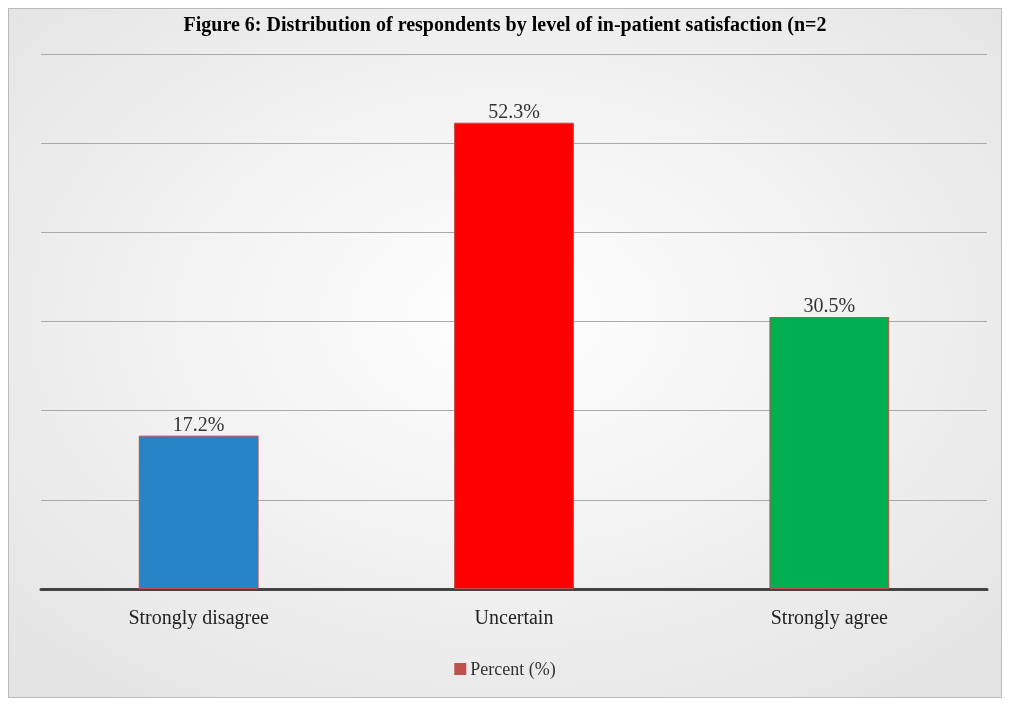 Image resolution: width=1010 pixels, height=706 pixels. Describe the element at coordinates (829, 305) in the screenshot. I see `data-label: 30.5%` at that location.